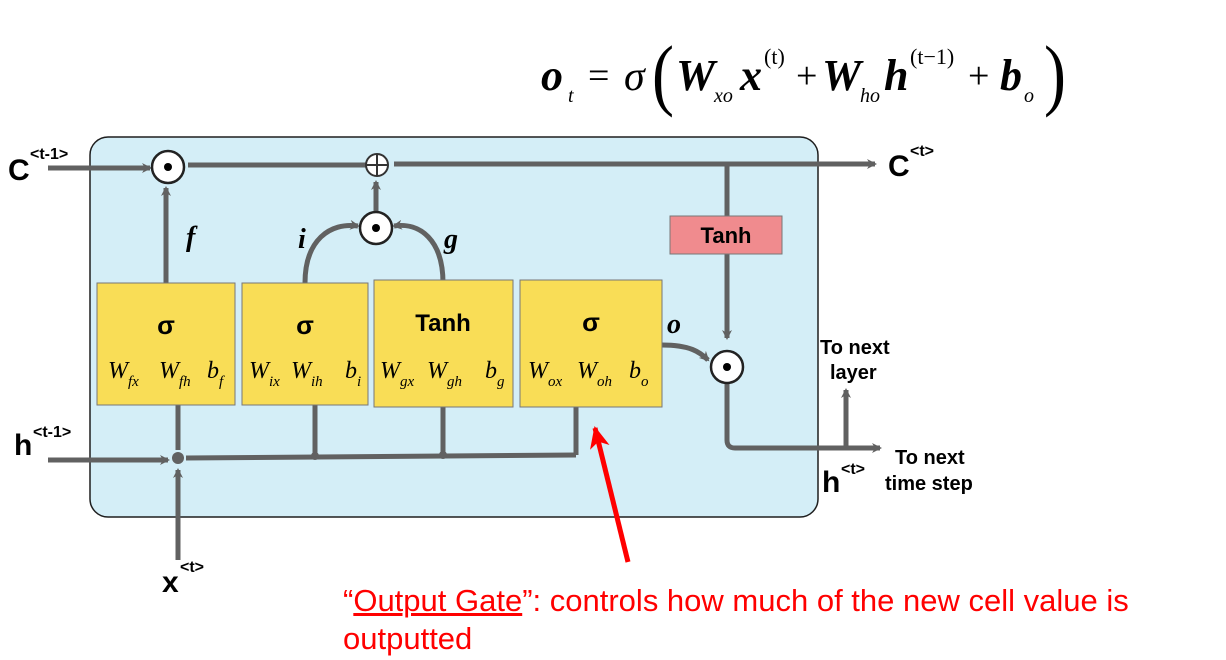  What do you see at coordinates (23, 445) in the screenshot?
I see `h-prev-label: h` at bounding box center [23, 445].